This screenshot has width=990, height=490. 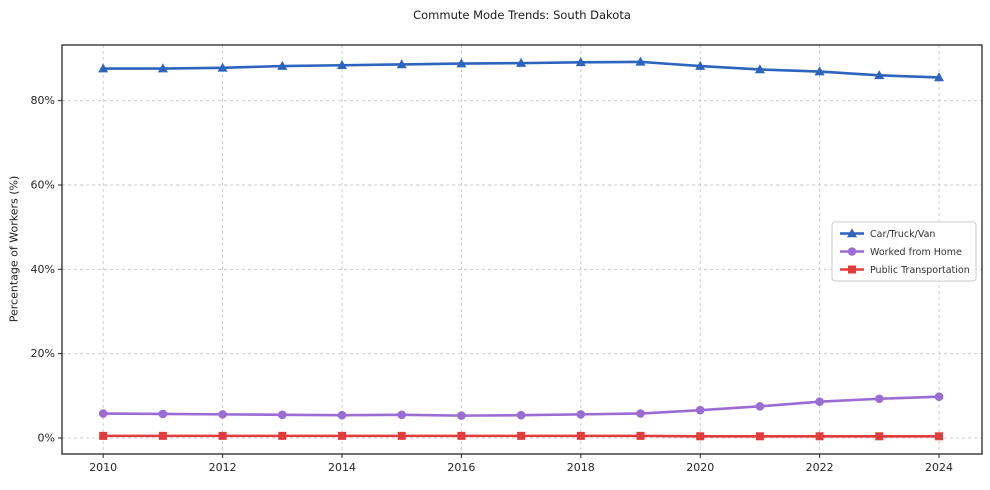 I want to click on y-tick-label-0: 0%, so click(x=46, y=437).